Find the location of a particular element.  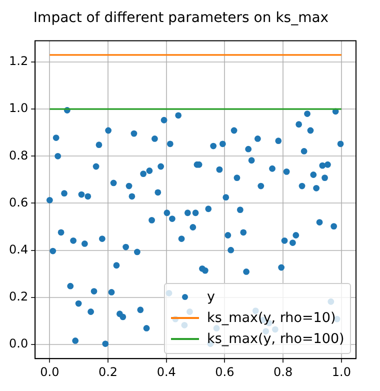

y-tick-label: 0.0 is located at coordinates (18, 343).